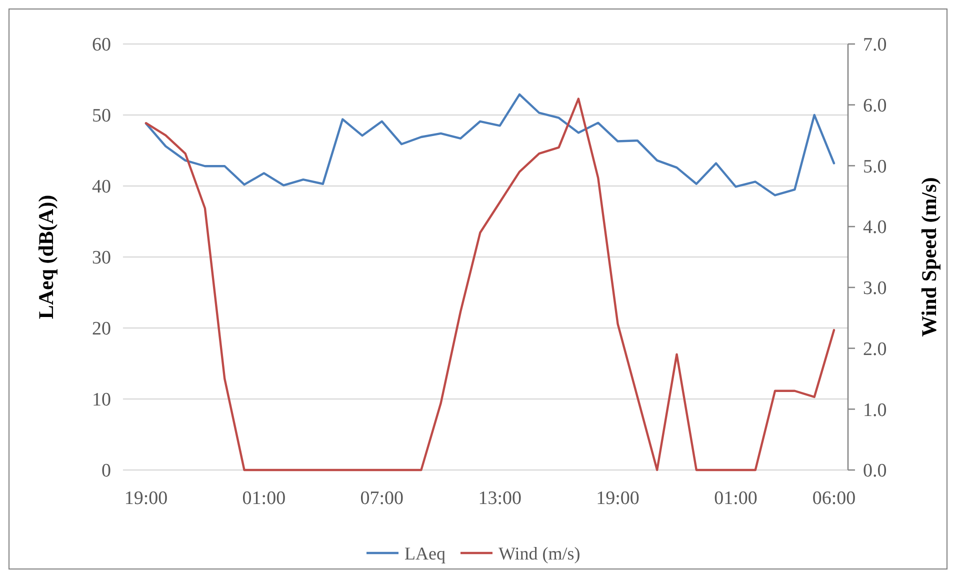 This screenshot has height=578, width=956. Describe the element at coordinates (490, 144) in the screenshot. I see `line-series` at that location.